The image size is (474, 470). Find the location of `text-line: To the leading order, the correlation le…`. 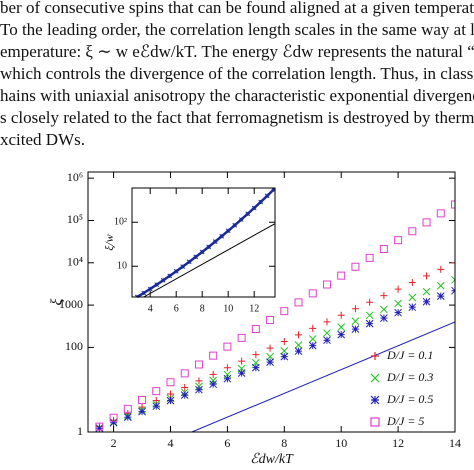

text-line: To the leading order, the correlation le… is located at coordinates (237, 29).